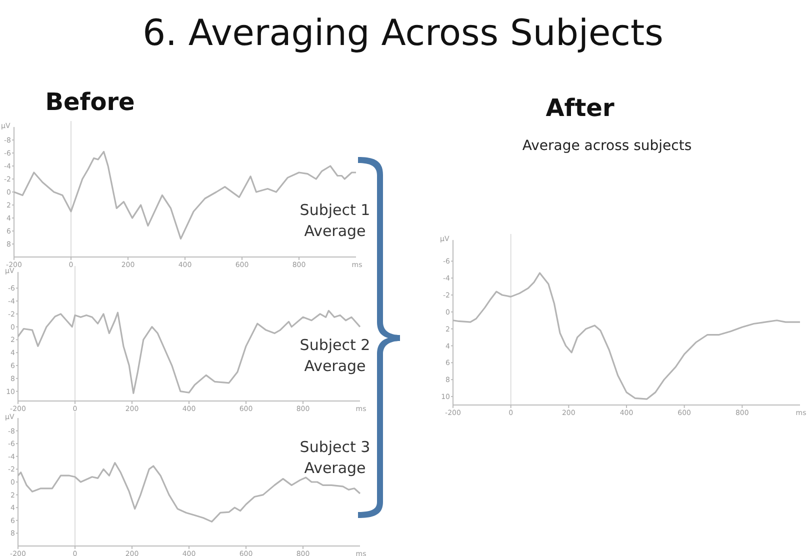 The height and width of the screenshot is (556, 807). Describe the element at coordinates (580, 108) in the screenshot. I see `chart-title: After` at that location.